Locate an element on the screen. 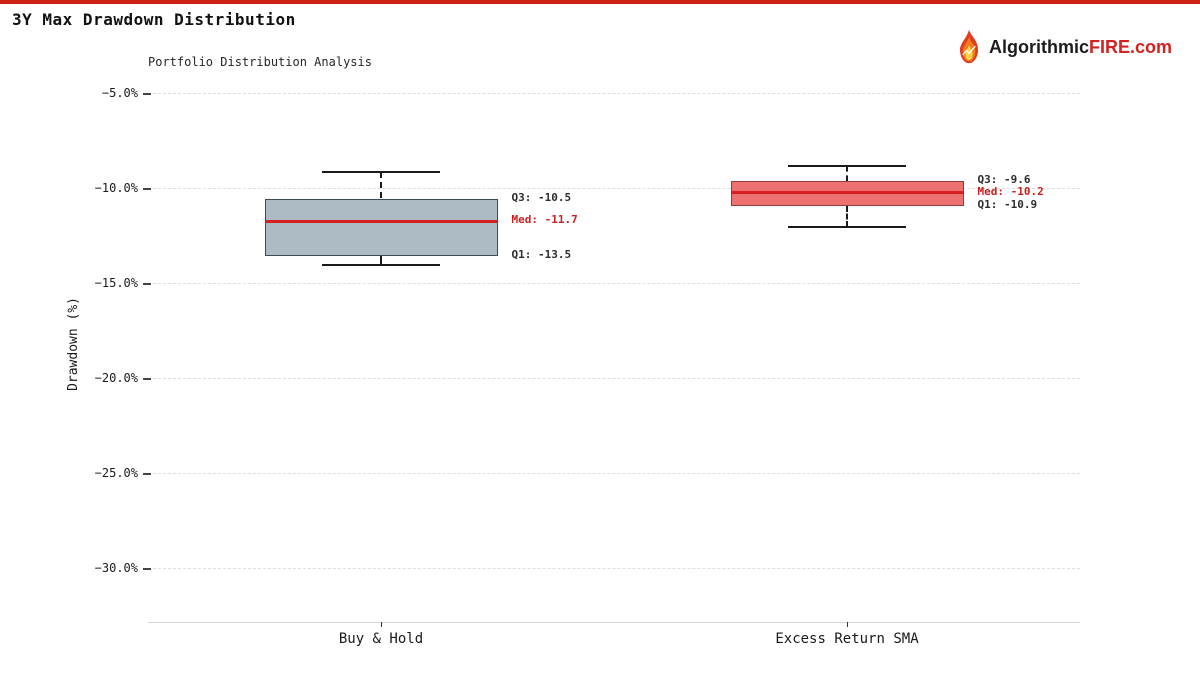 The image size is (1200, 700). q3-annotation: Q3: -10.5 is located at coordinates (541, 197).